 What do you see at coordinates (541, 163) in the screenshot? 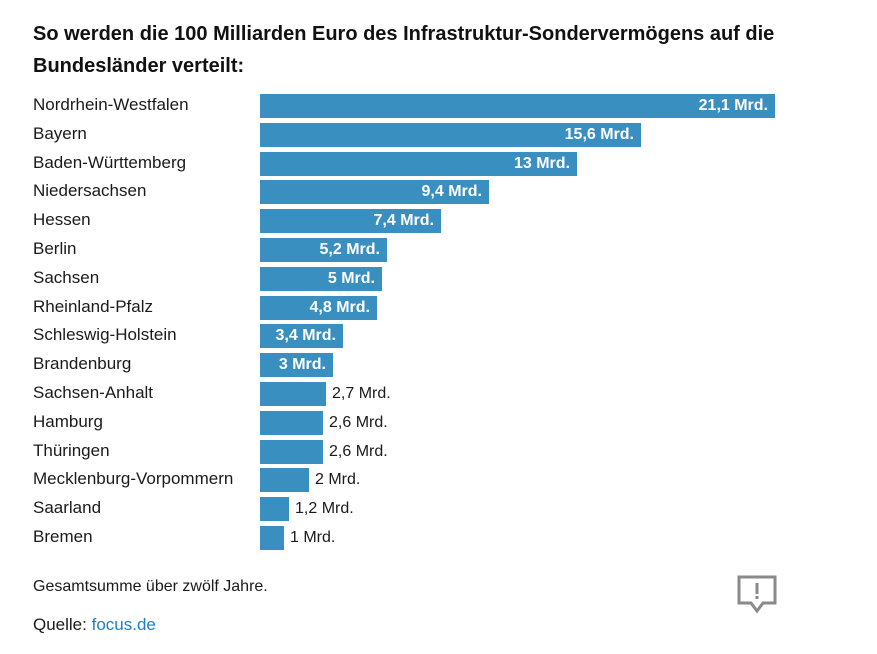
I see `value-label: 13 Mrd.` at bounding box center [541, 163].